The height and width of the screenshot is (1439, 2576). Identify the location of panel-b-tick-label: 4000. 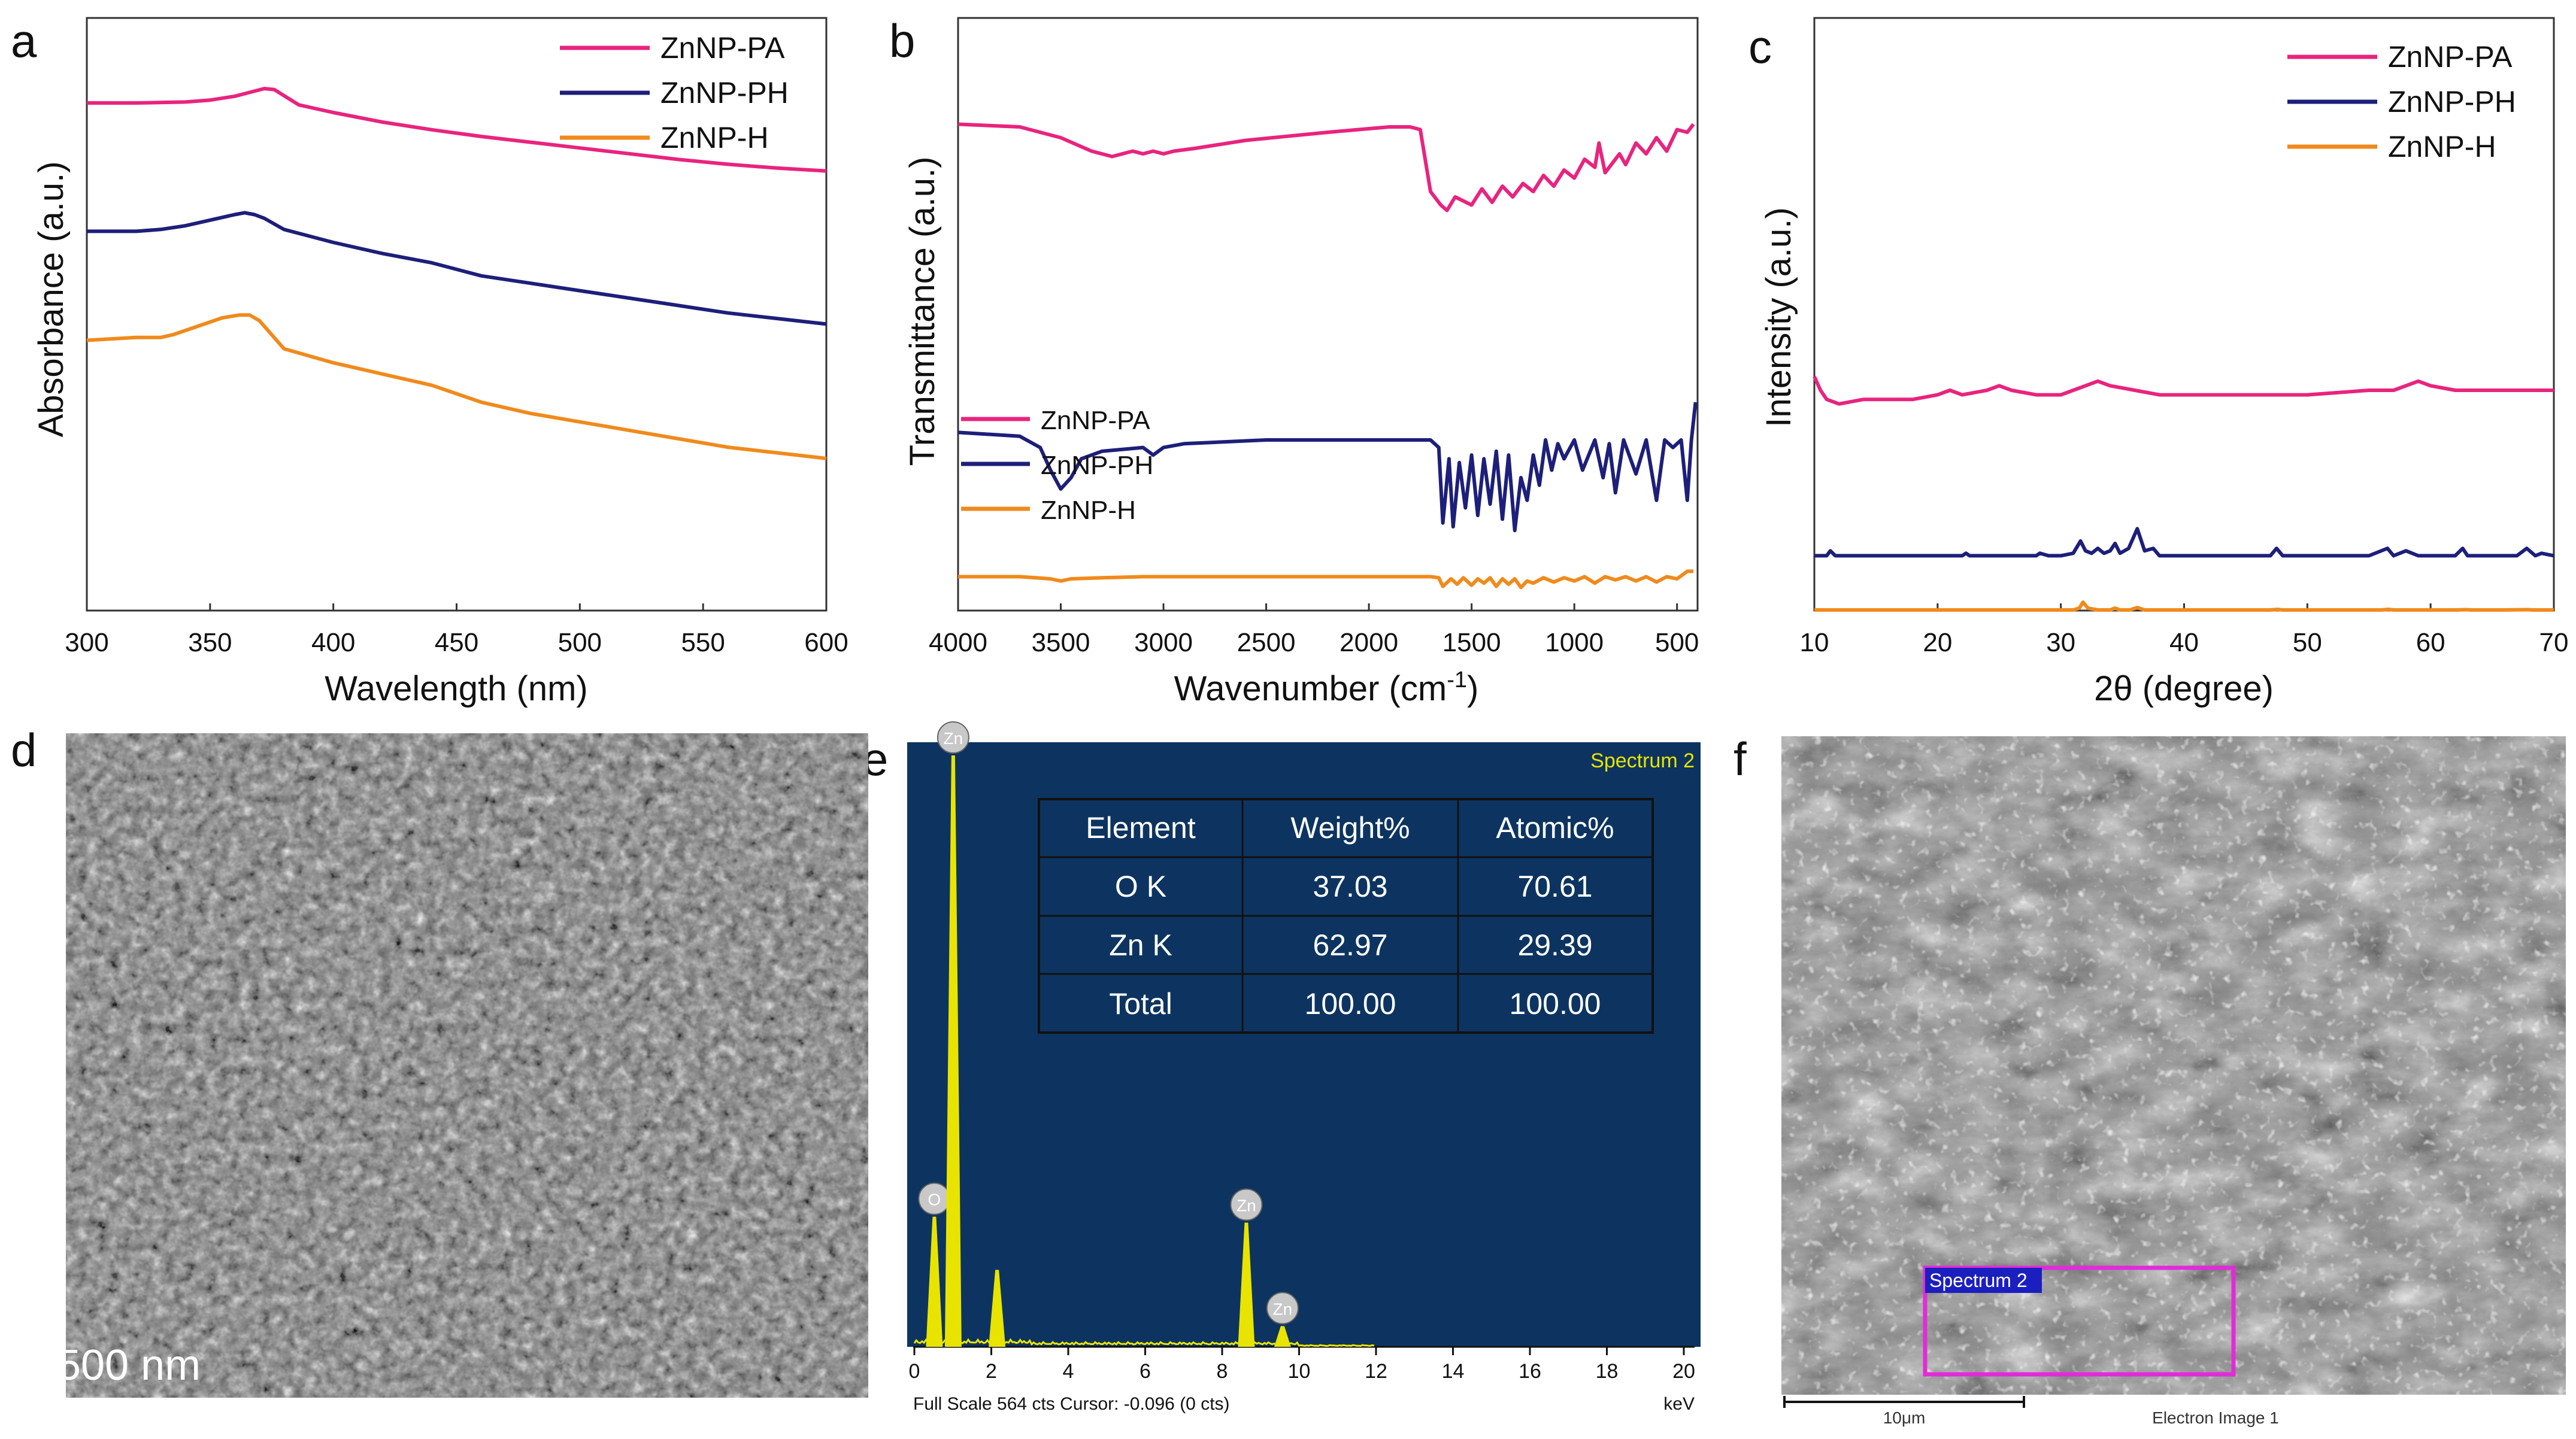
(958, 642).